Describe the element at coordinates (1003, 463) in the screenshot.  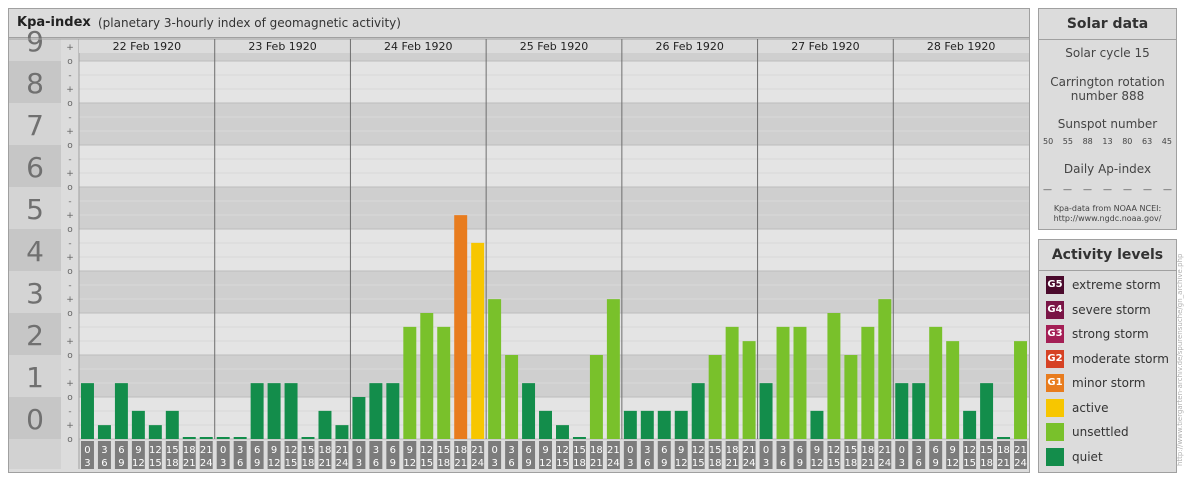
I see `interval-end: 21` at that location.